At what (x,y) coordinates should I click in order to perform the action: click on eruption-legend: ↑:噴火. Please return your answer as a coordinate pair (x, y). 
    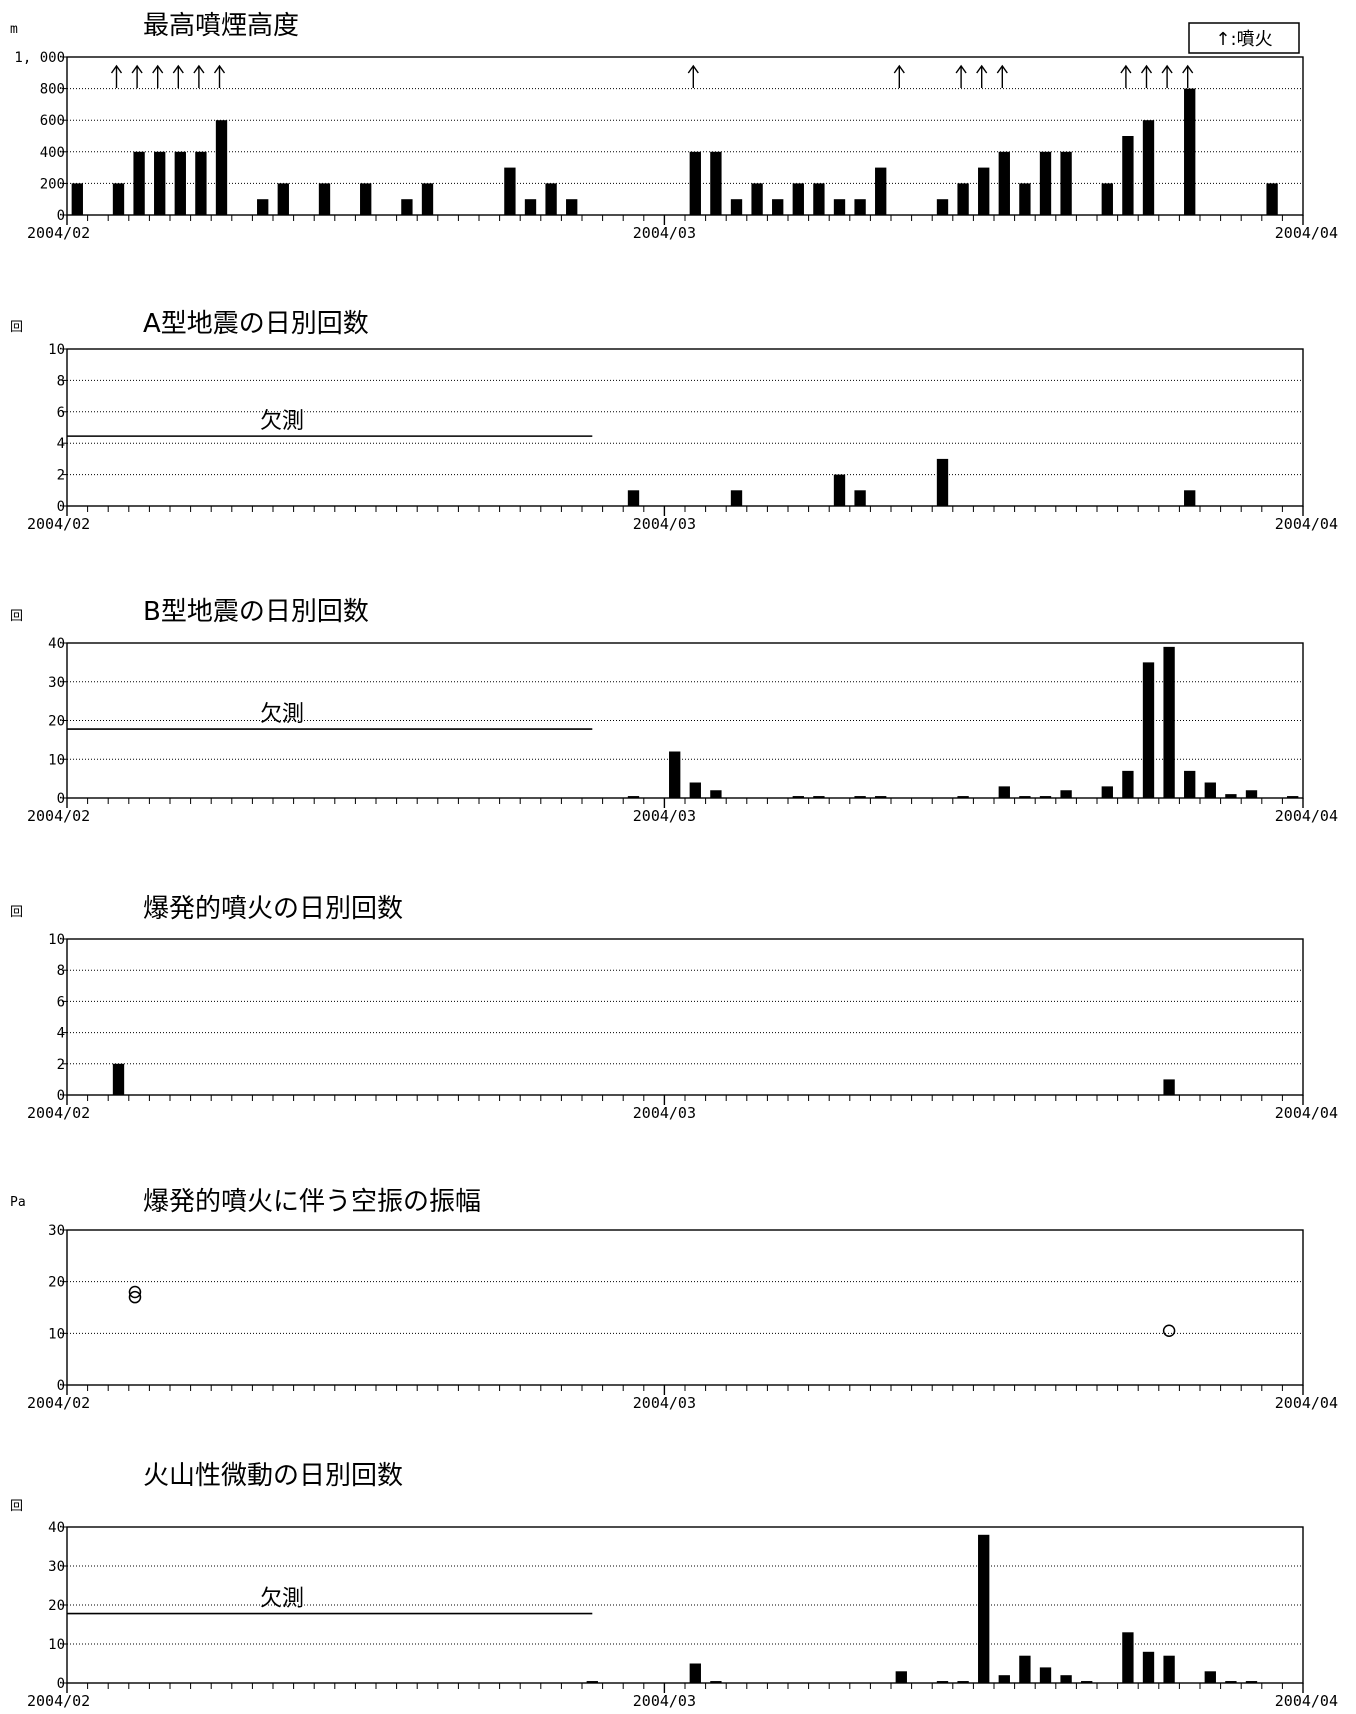
    Looking at the image, I should click on (1244, 38).